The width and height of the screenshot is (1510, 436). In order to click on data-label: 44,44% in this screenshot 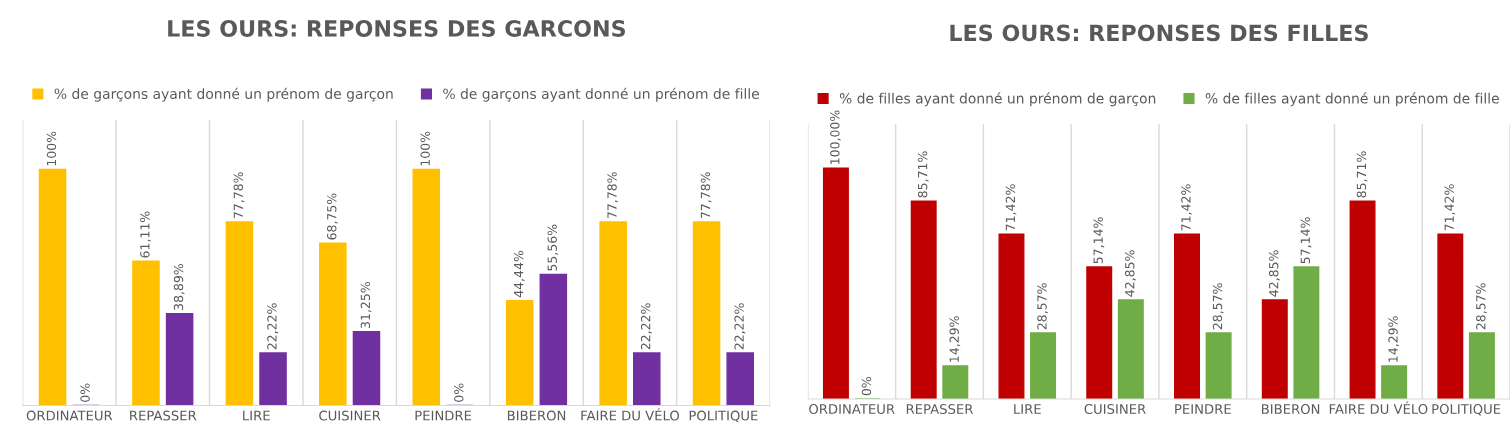, I will do `click(519, 274)`.